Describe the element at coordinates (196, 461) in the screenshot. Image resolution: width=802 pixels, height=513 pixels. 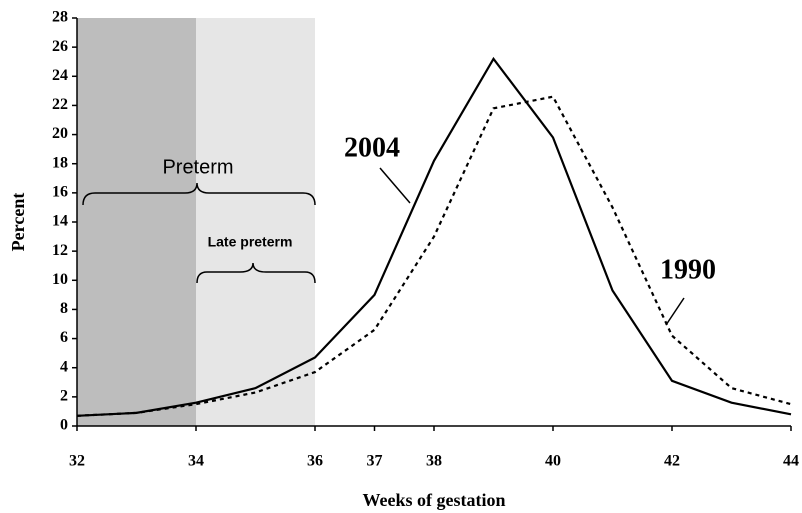
I see `x-tick-label: 34` at that location.